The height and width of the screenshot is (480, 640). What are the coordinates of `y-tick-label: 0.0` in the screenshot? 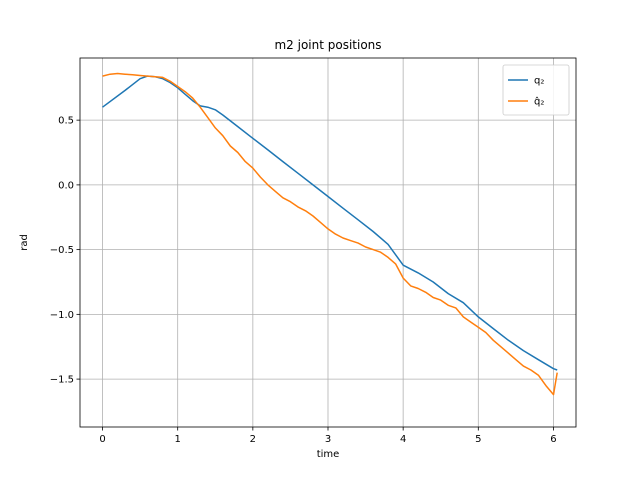 It's located at (66, 185).